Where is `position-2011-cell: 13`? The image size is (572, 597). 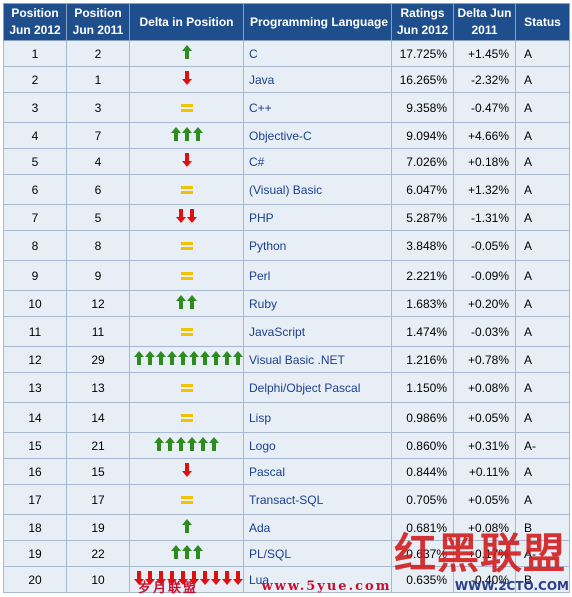
position-2011-cell: 13 is located at coordinates (98, 387).